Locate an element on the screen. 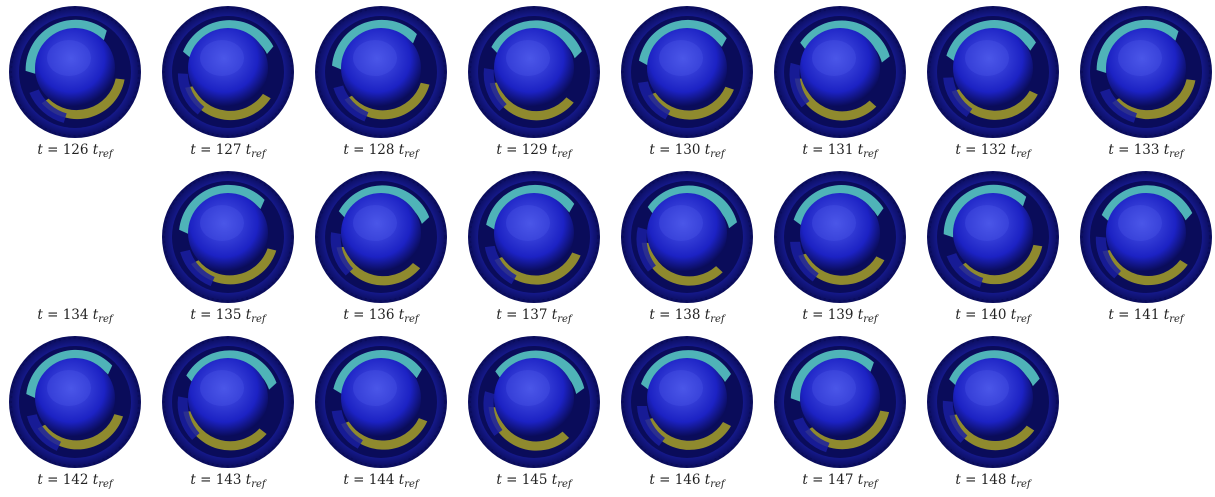 This screenshot has width=1215, height=497. time-value: 130 is located at coordinates (687, 150).